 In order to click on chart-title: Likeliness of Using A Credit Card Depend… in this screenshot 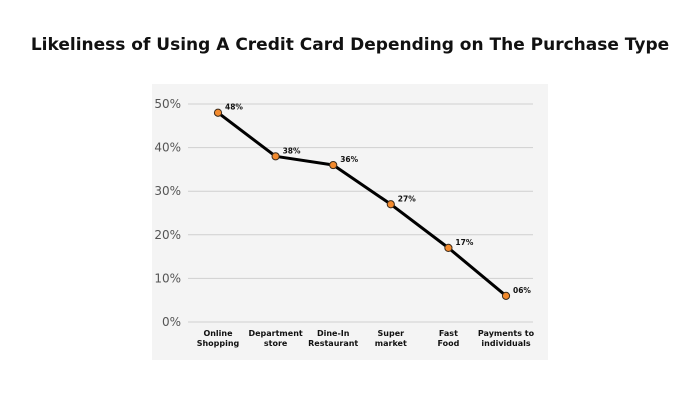, I will do `click(350, 45)`.